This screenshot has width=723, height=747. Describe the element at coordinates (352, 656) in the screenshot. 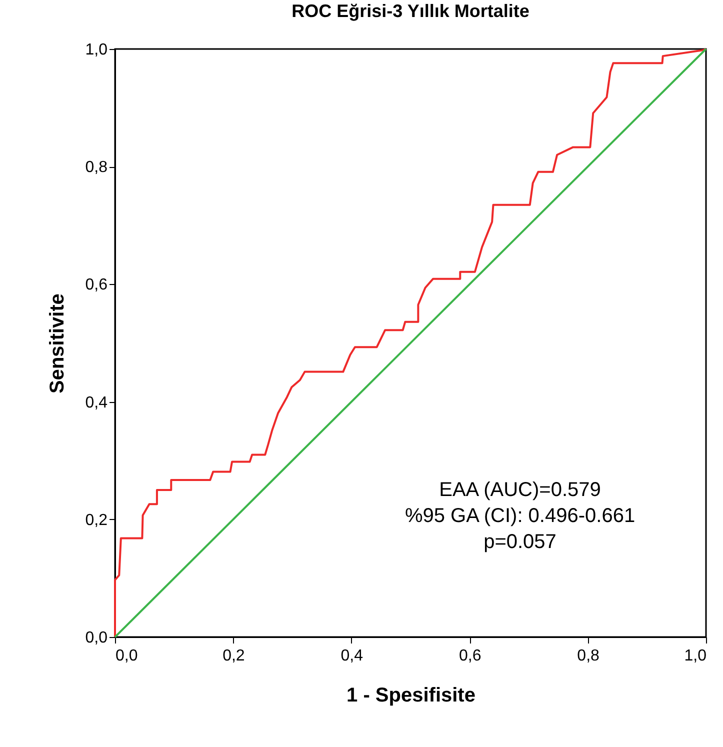

I see `x-tick-label: 0,4` at that location.